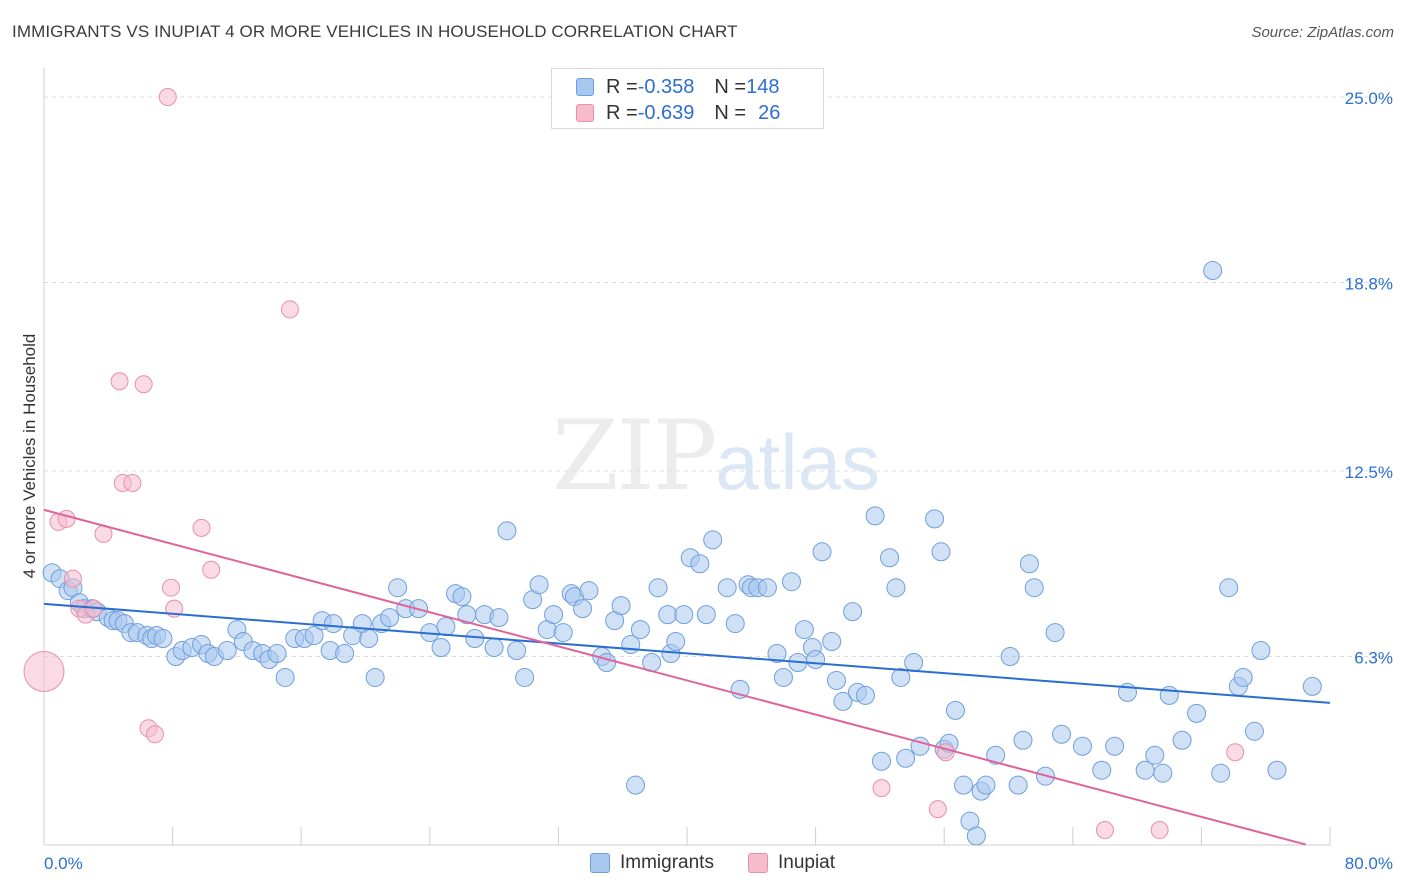  I want to click on series-legend-inupiat: Inupiat, so click(791, 863).